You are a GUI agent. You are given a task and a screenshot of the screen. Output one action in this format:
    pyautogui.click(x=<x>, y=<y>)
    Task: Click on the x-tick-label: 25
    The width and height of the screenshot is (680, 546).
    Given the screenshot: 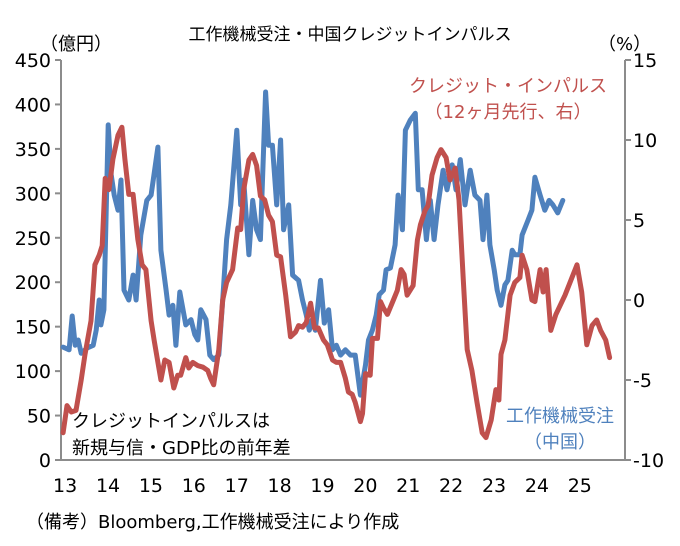 What is the action you would take?
    pyautogui.click(x=580, y=486)
    